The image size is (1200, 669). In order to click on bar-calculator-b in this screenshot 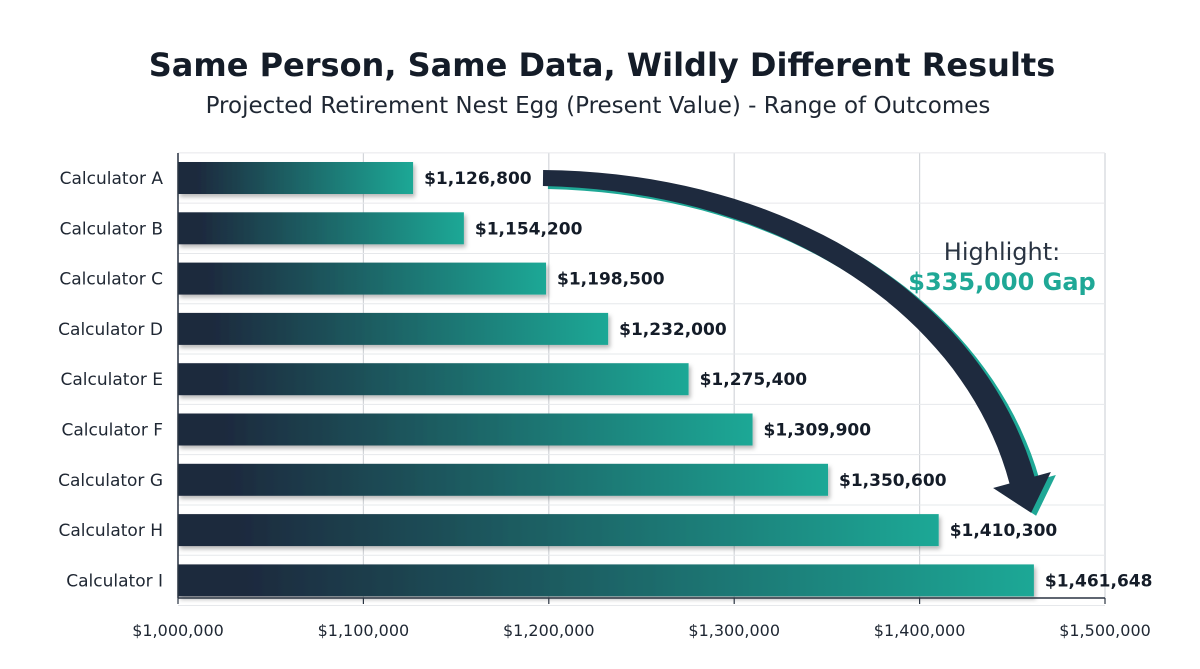, I will do `click(321, 228)`.